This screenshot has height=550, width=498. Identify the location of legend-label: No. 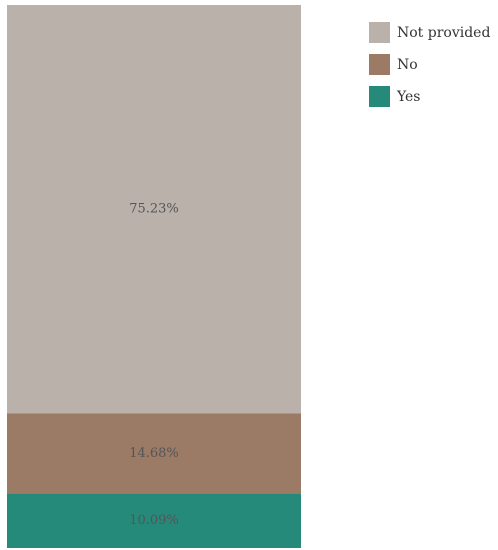
(407, 64).